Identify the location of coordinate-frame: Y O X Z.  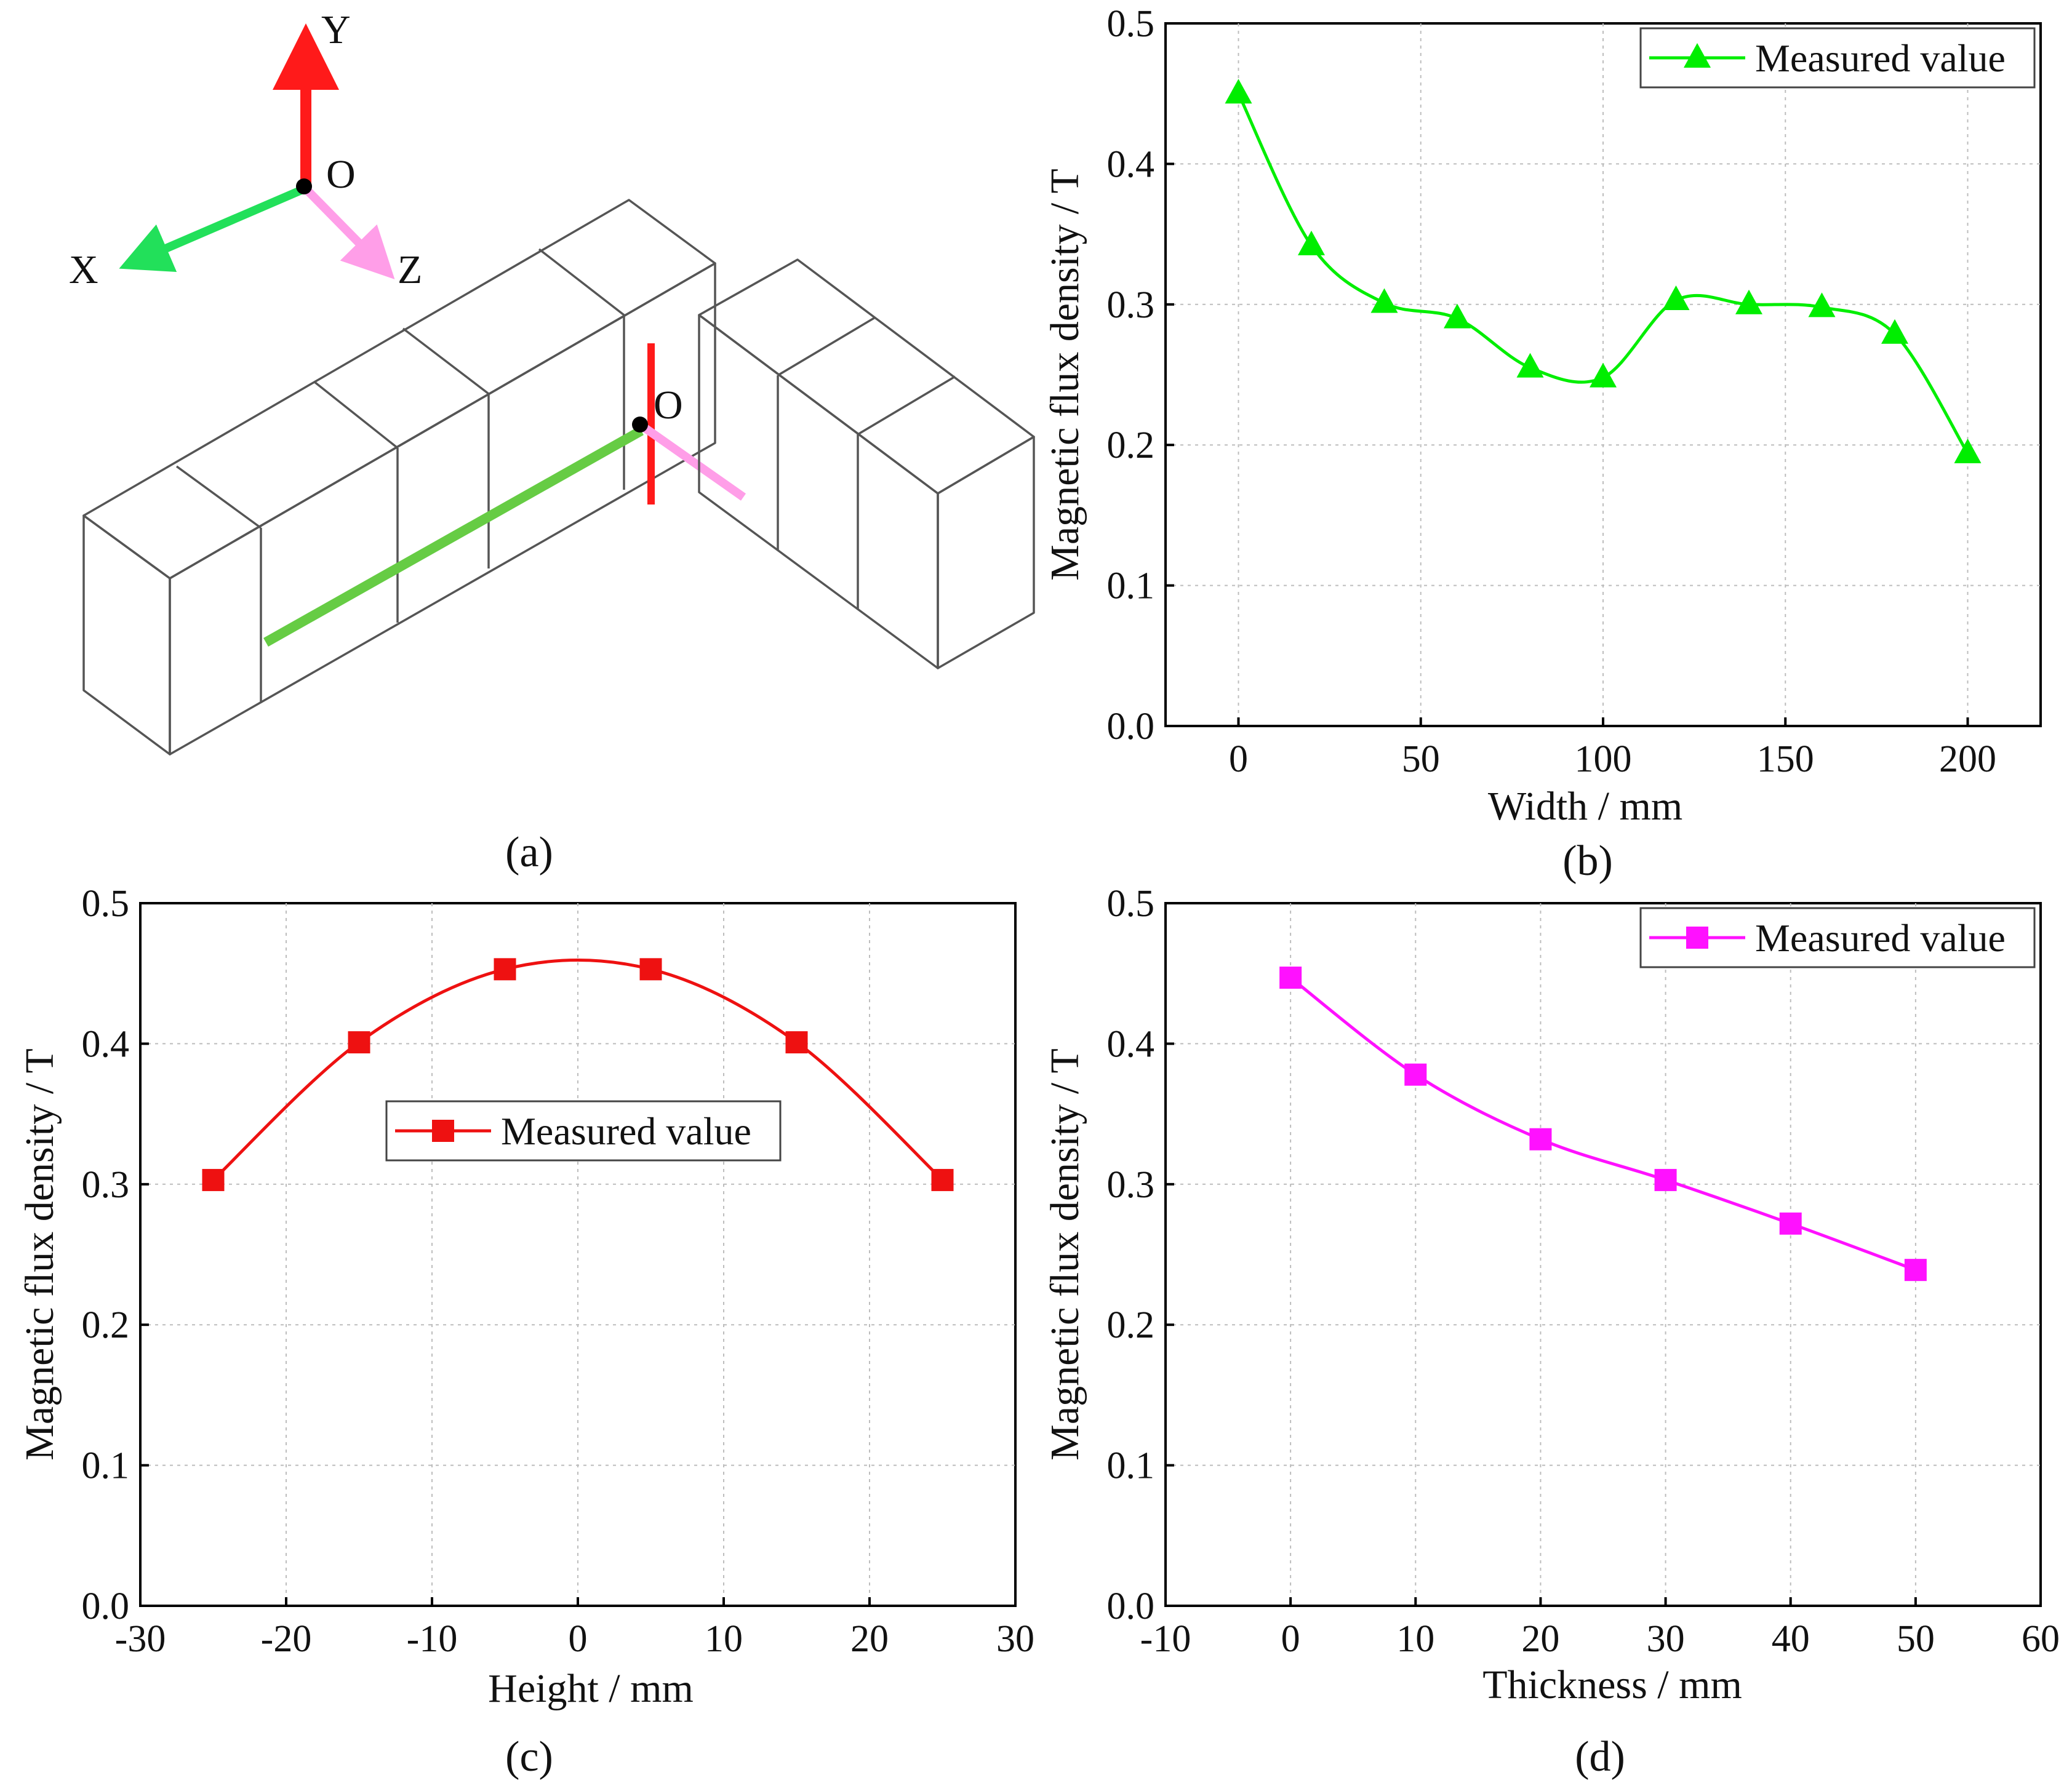
(245, 149).